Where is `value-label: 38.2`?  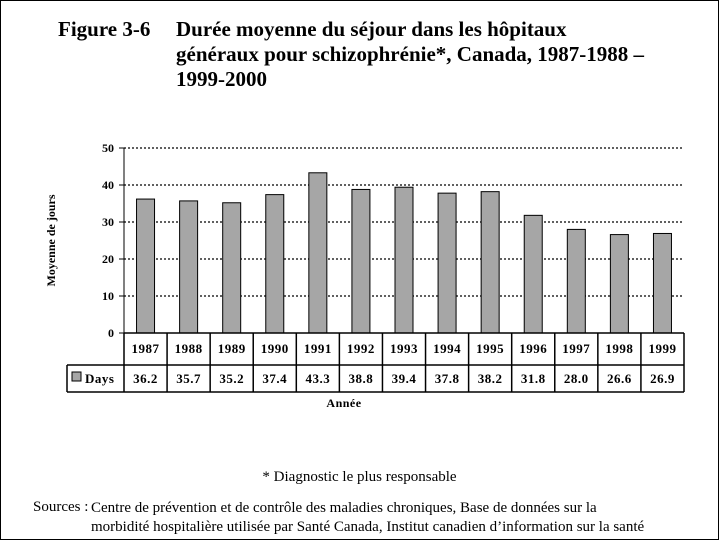 value-label: 38.2 is located at coordinates (490, 378).